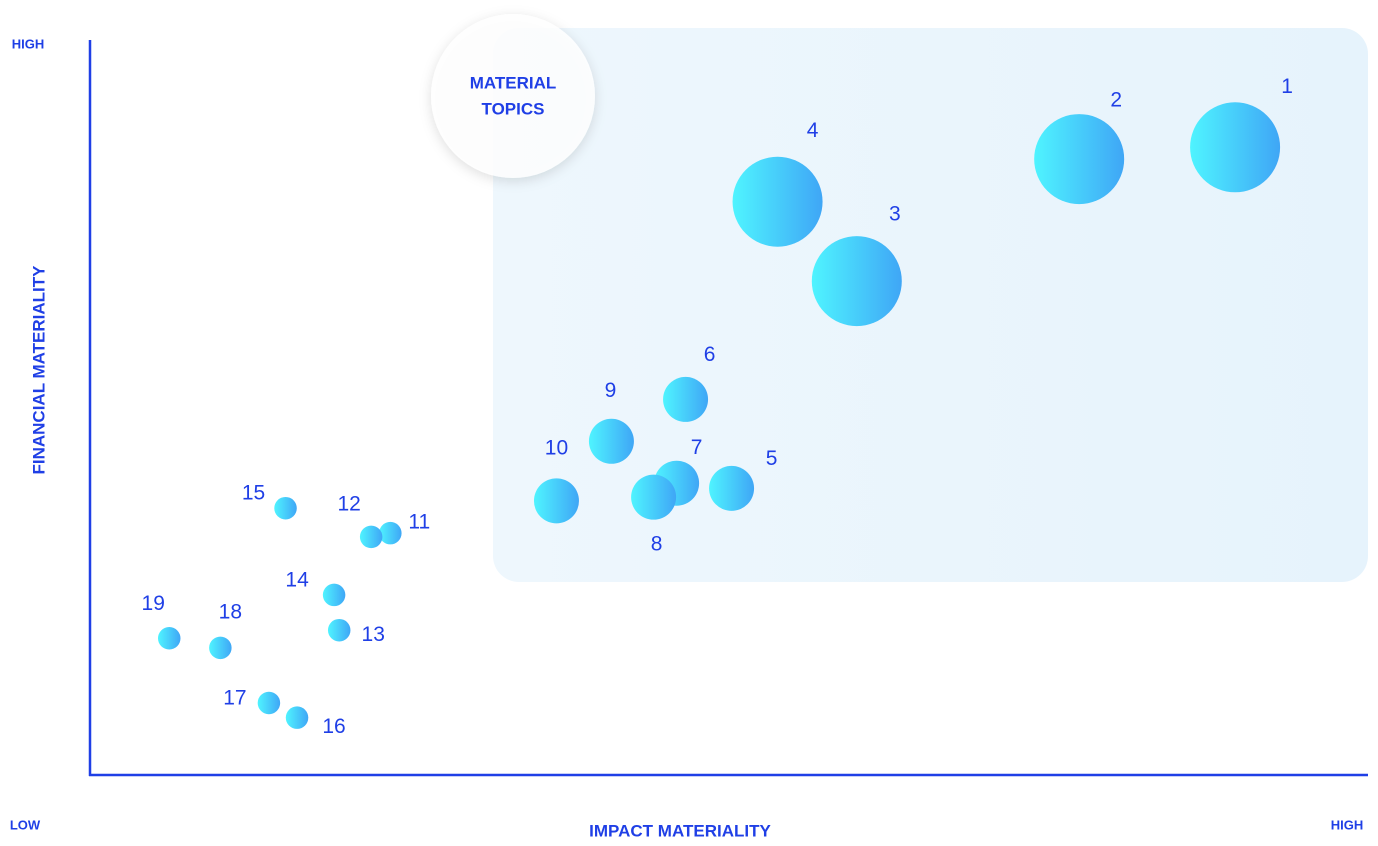 The width and height of the screenshot is (1378, 846). Describe the element at coordinates (697, 447) in the screenshot. I see `bubble-label: 7` at that location.